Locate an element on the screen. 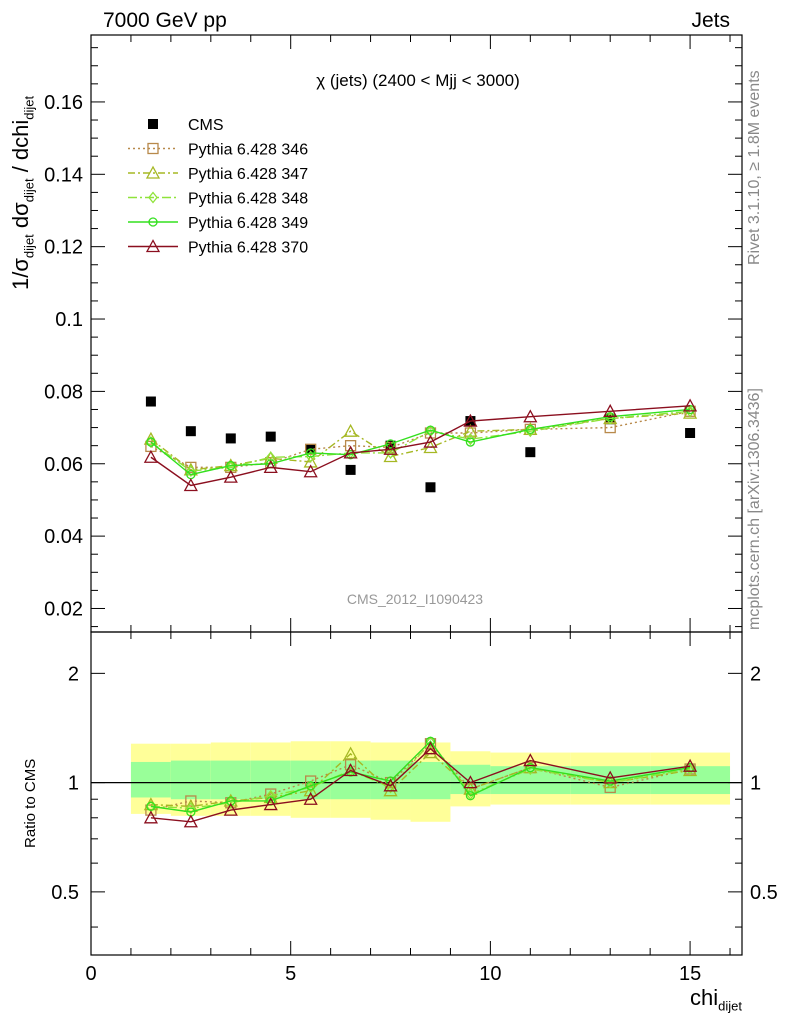  ratio-point-p347 is located at coordinates (310, 790).